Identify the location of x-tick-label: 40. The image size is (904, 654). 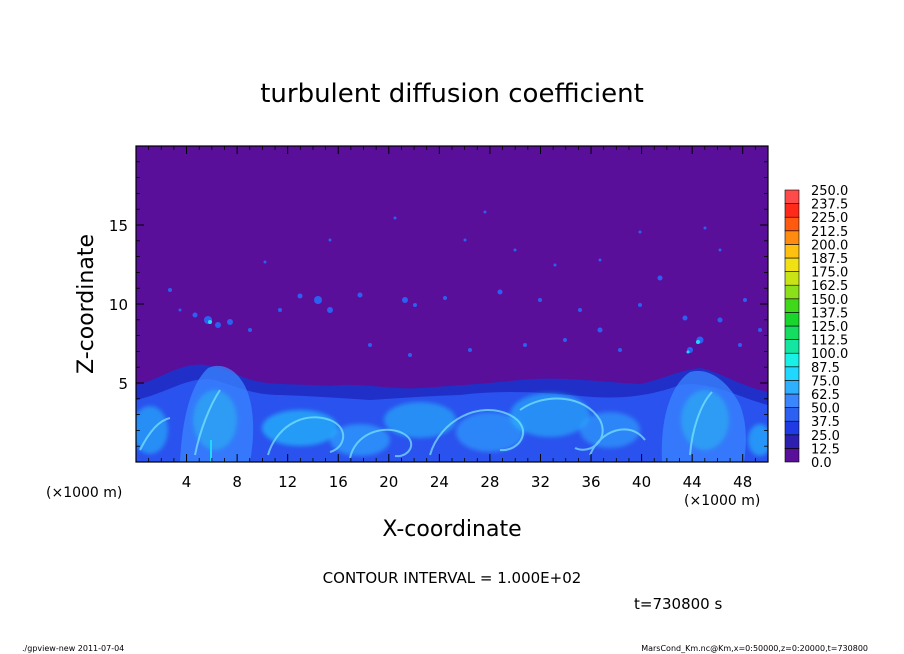
(641, 482).